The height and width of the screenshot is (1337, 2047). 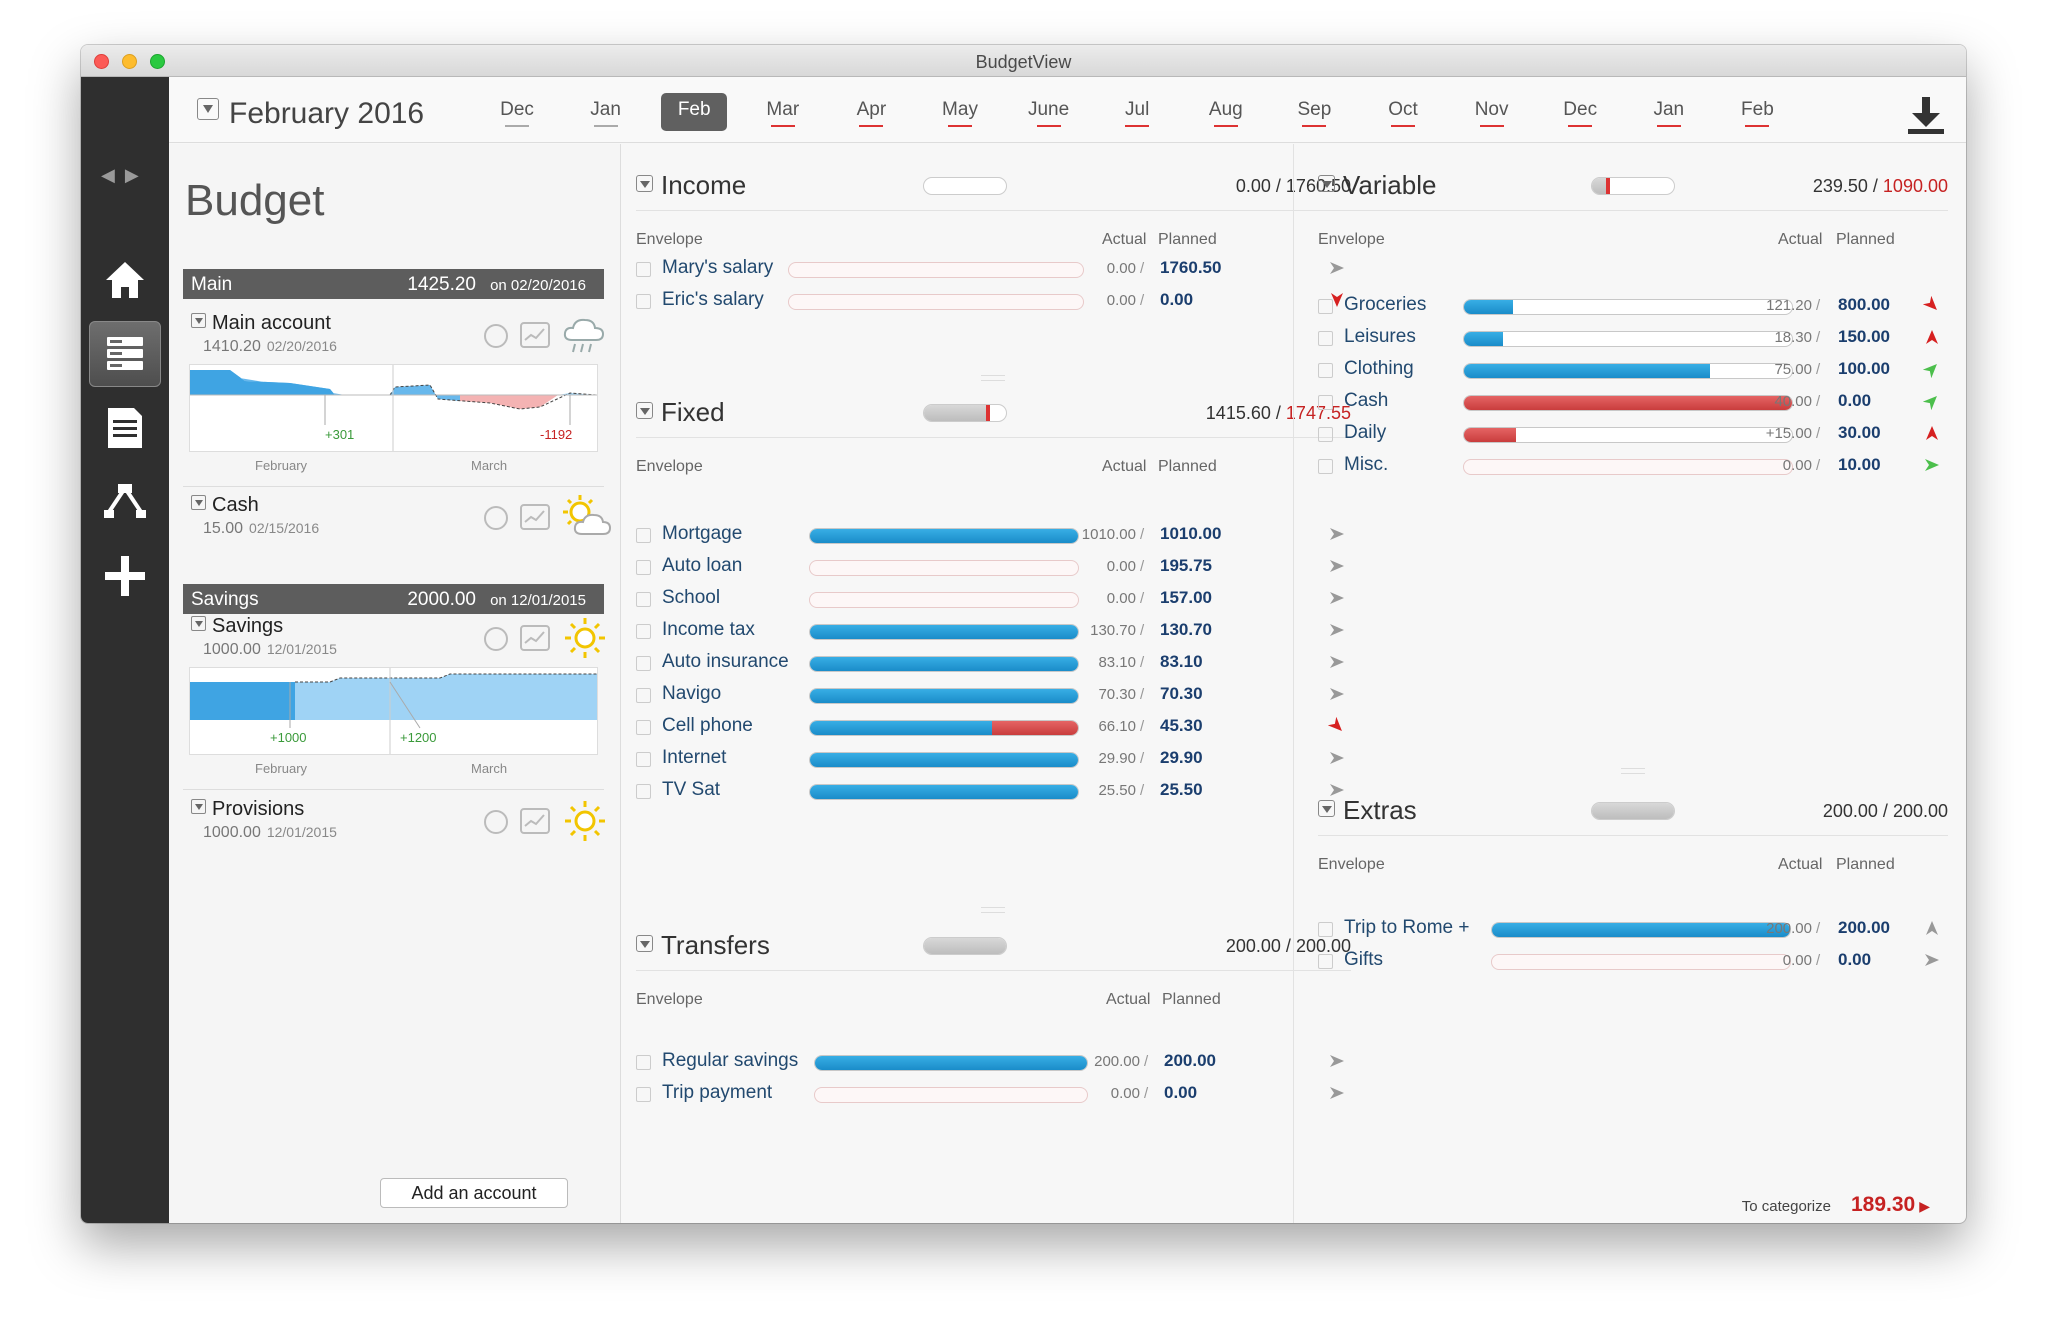 I want to click on month-tab: Mar, so click(x=783, y=113).